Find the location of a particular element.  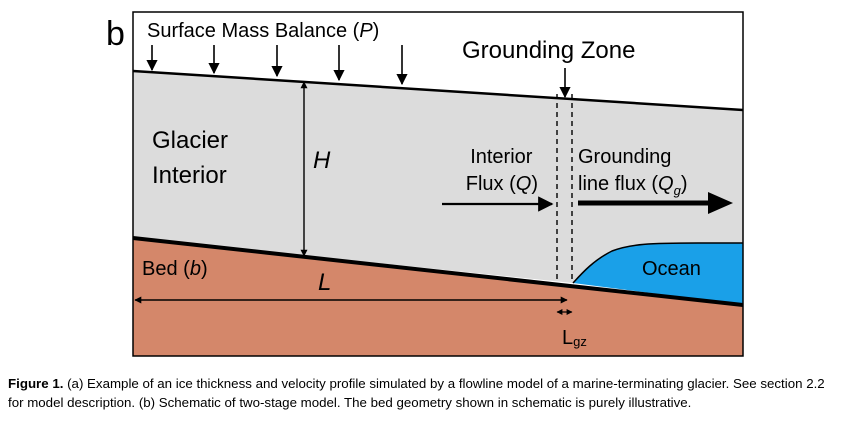

ice-shelf-base is located at coordinates (657, 263).